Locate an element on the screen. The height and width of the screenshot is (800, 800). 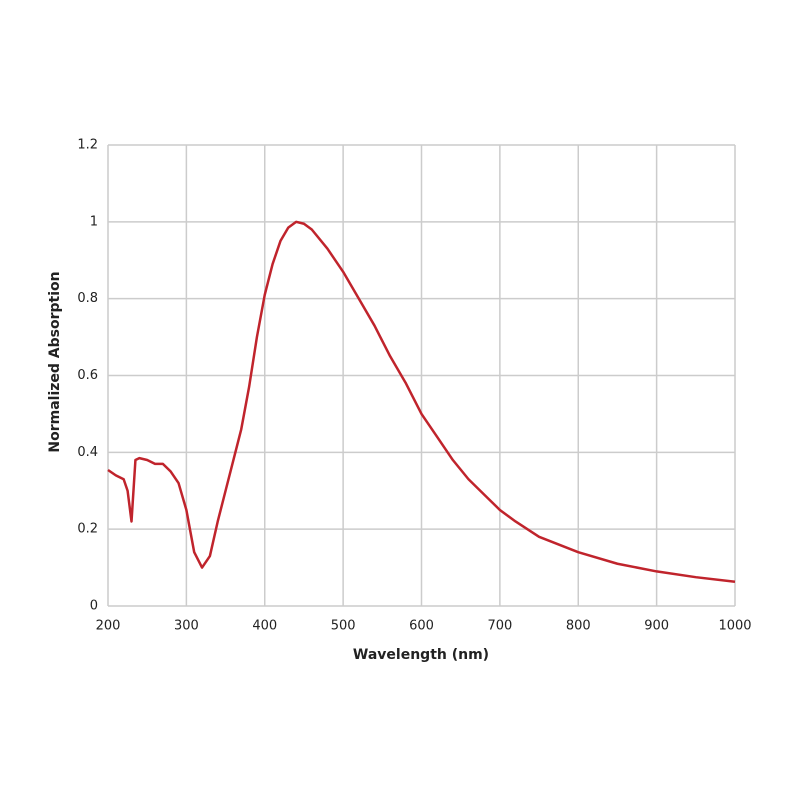
x-tick-label: 800 is located at coordinates (578, 626).